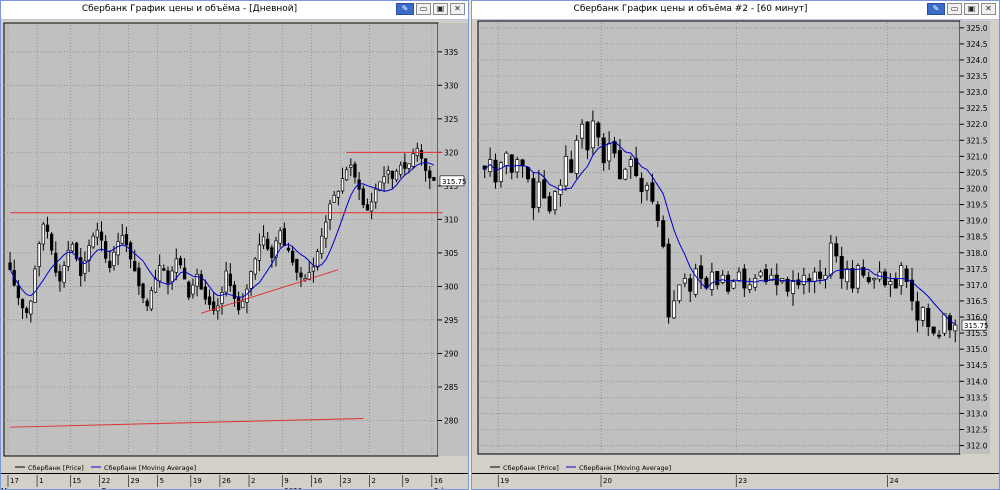 The height and width of the screenshot is (490, 1000). I want to click on y-tick-label: 320, so click(451, 152).